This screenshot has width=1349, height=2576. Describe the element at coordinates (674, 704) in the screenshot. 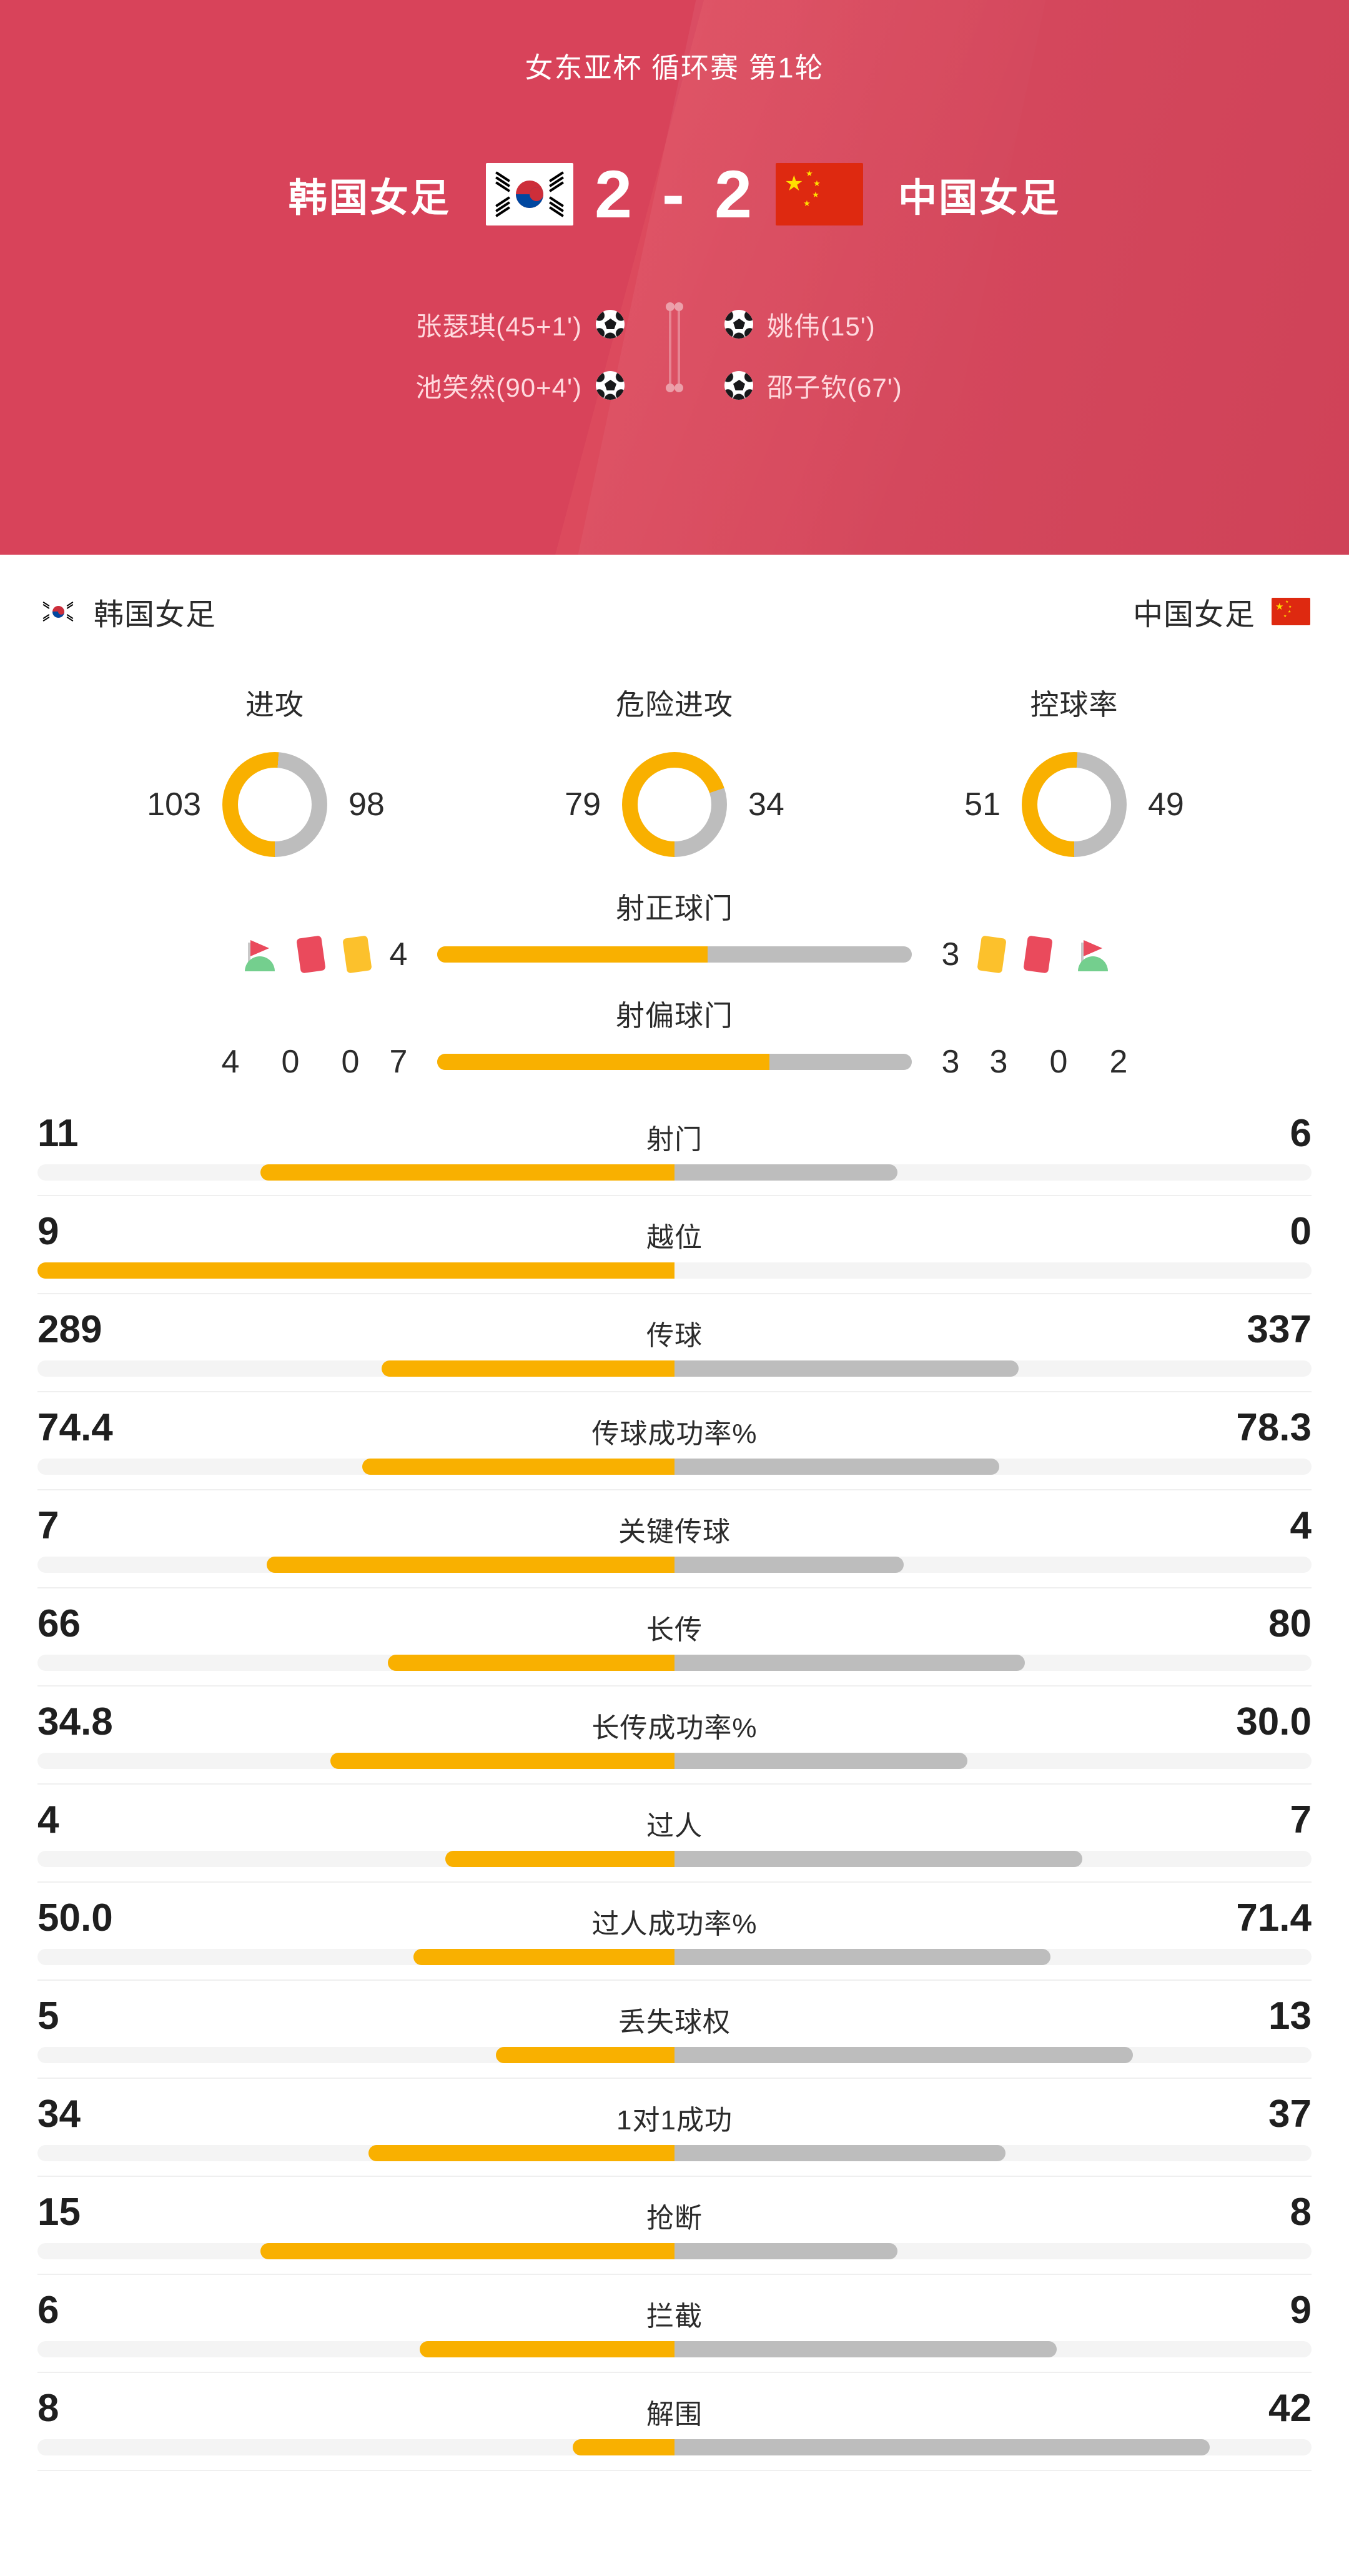

I see `donut-label: 危险进攻` at that location.